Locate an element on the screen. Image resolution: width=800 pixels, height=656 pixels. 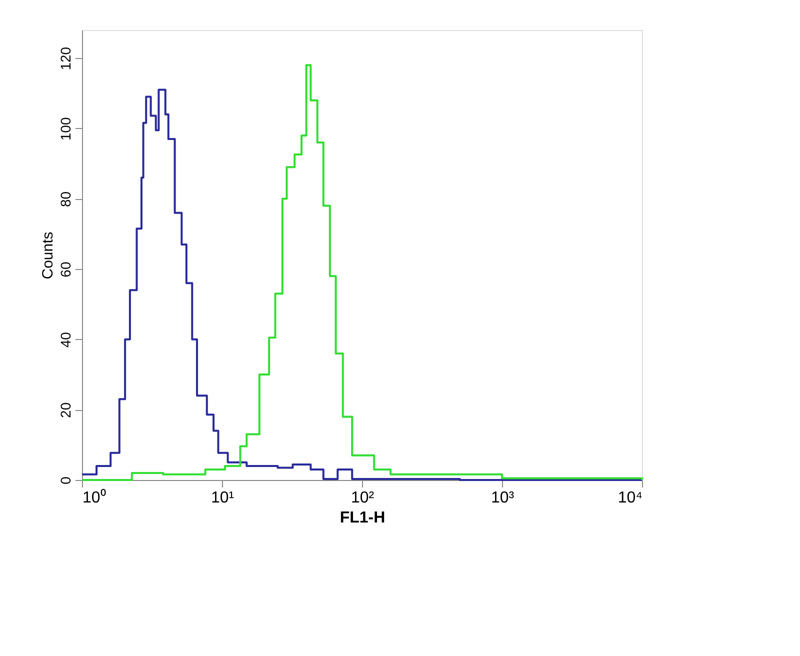
x-tick-label: 10¹ is located at coordinates (222, 498).